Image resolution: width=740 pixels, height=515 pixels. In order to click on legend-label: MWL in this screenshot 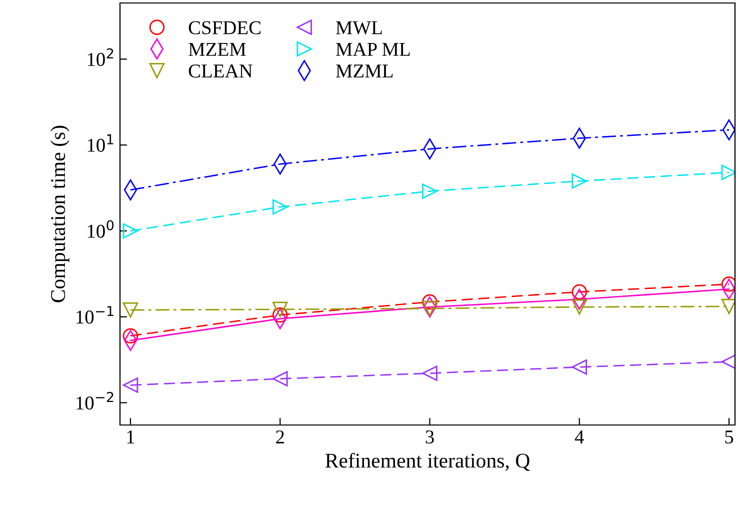, I will do `click(359, 27)`.